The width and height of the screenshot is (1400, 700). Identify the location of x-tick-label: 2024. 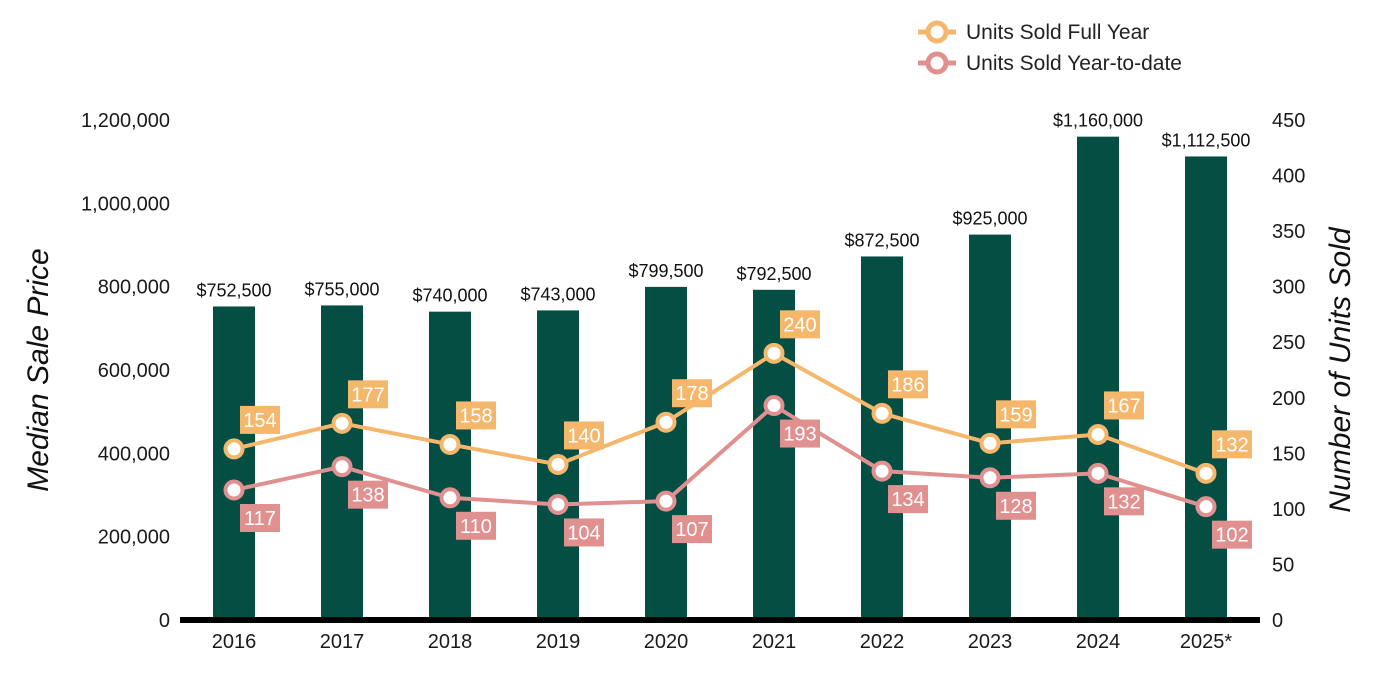
(1098, 642).